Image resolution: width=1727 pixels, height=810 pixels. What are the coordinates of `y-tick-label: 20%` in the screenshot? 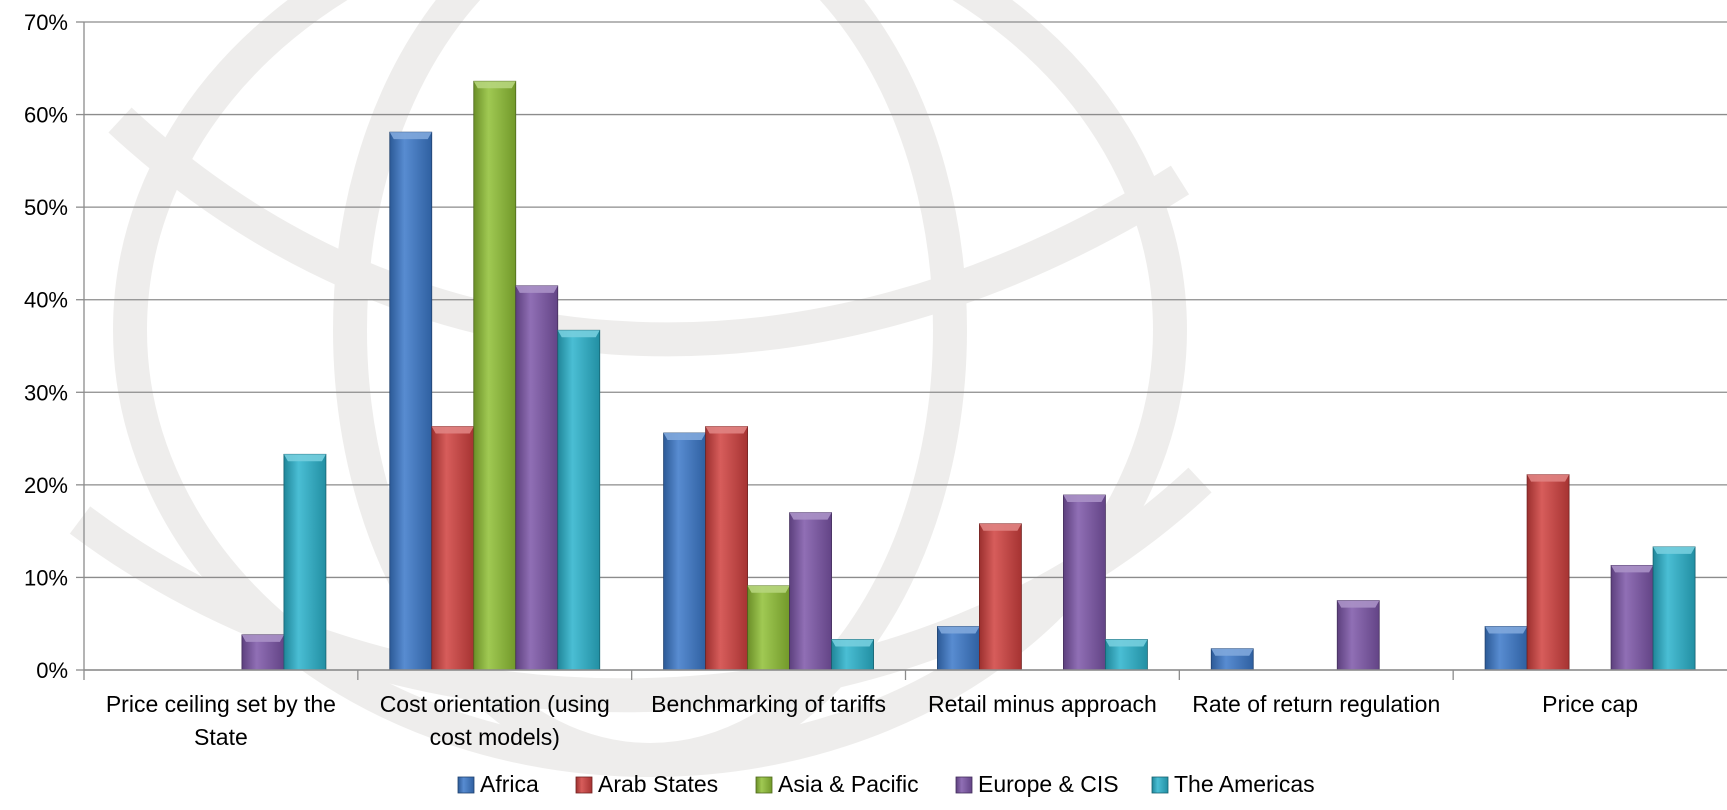 It's located at (46, 485).